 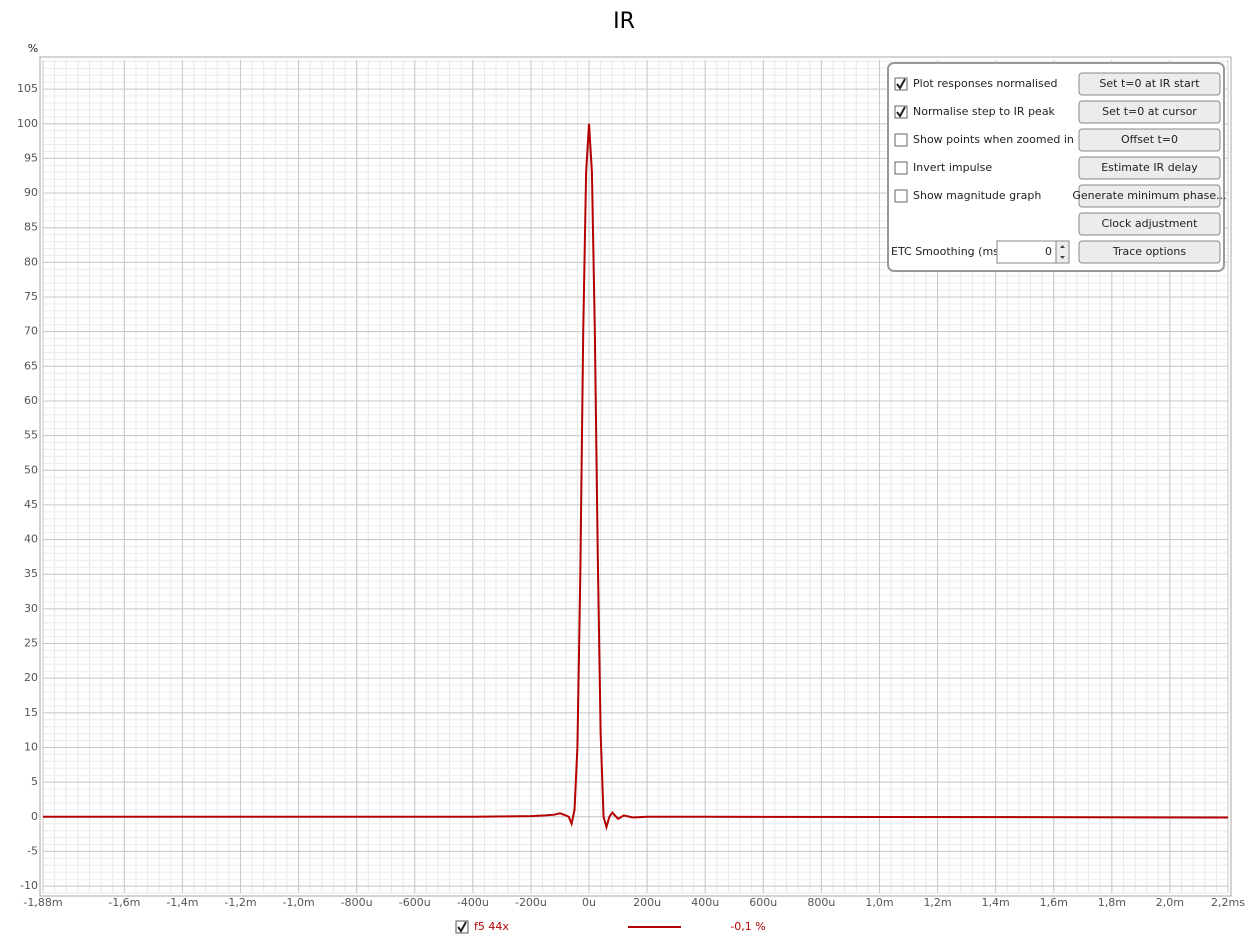 What do you see at coordinates (415, 902) in the screenshot?
I see `x-tick-label: -600u` at bounding box center [415, 902].